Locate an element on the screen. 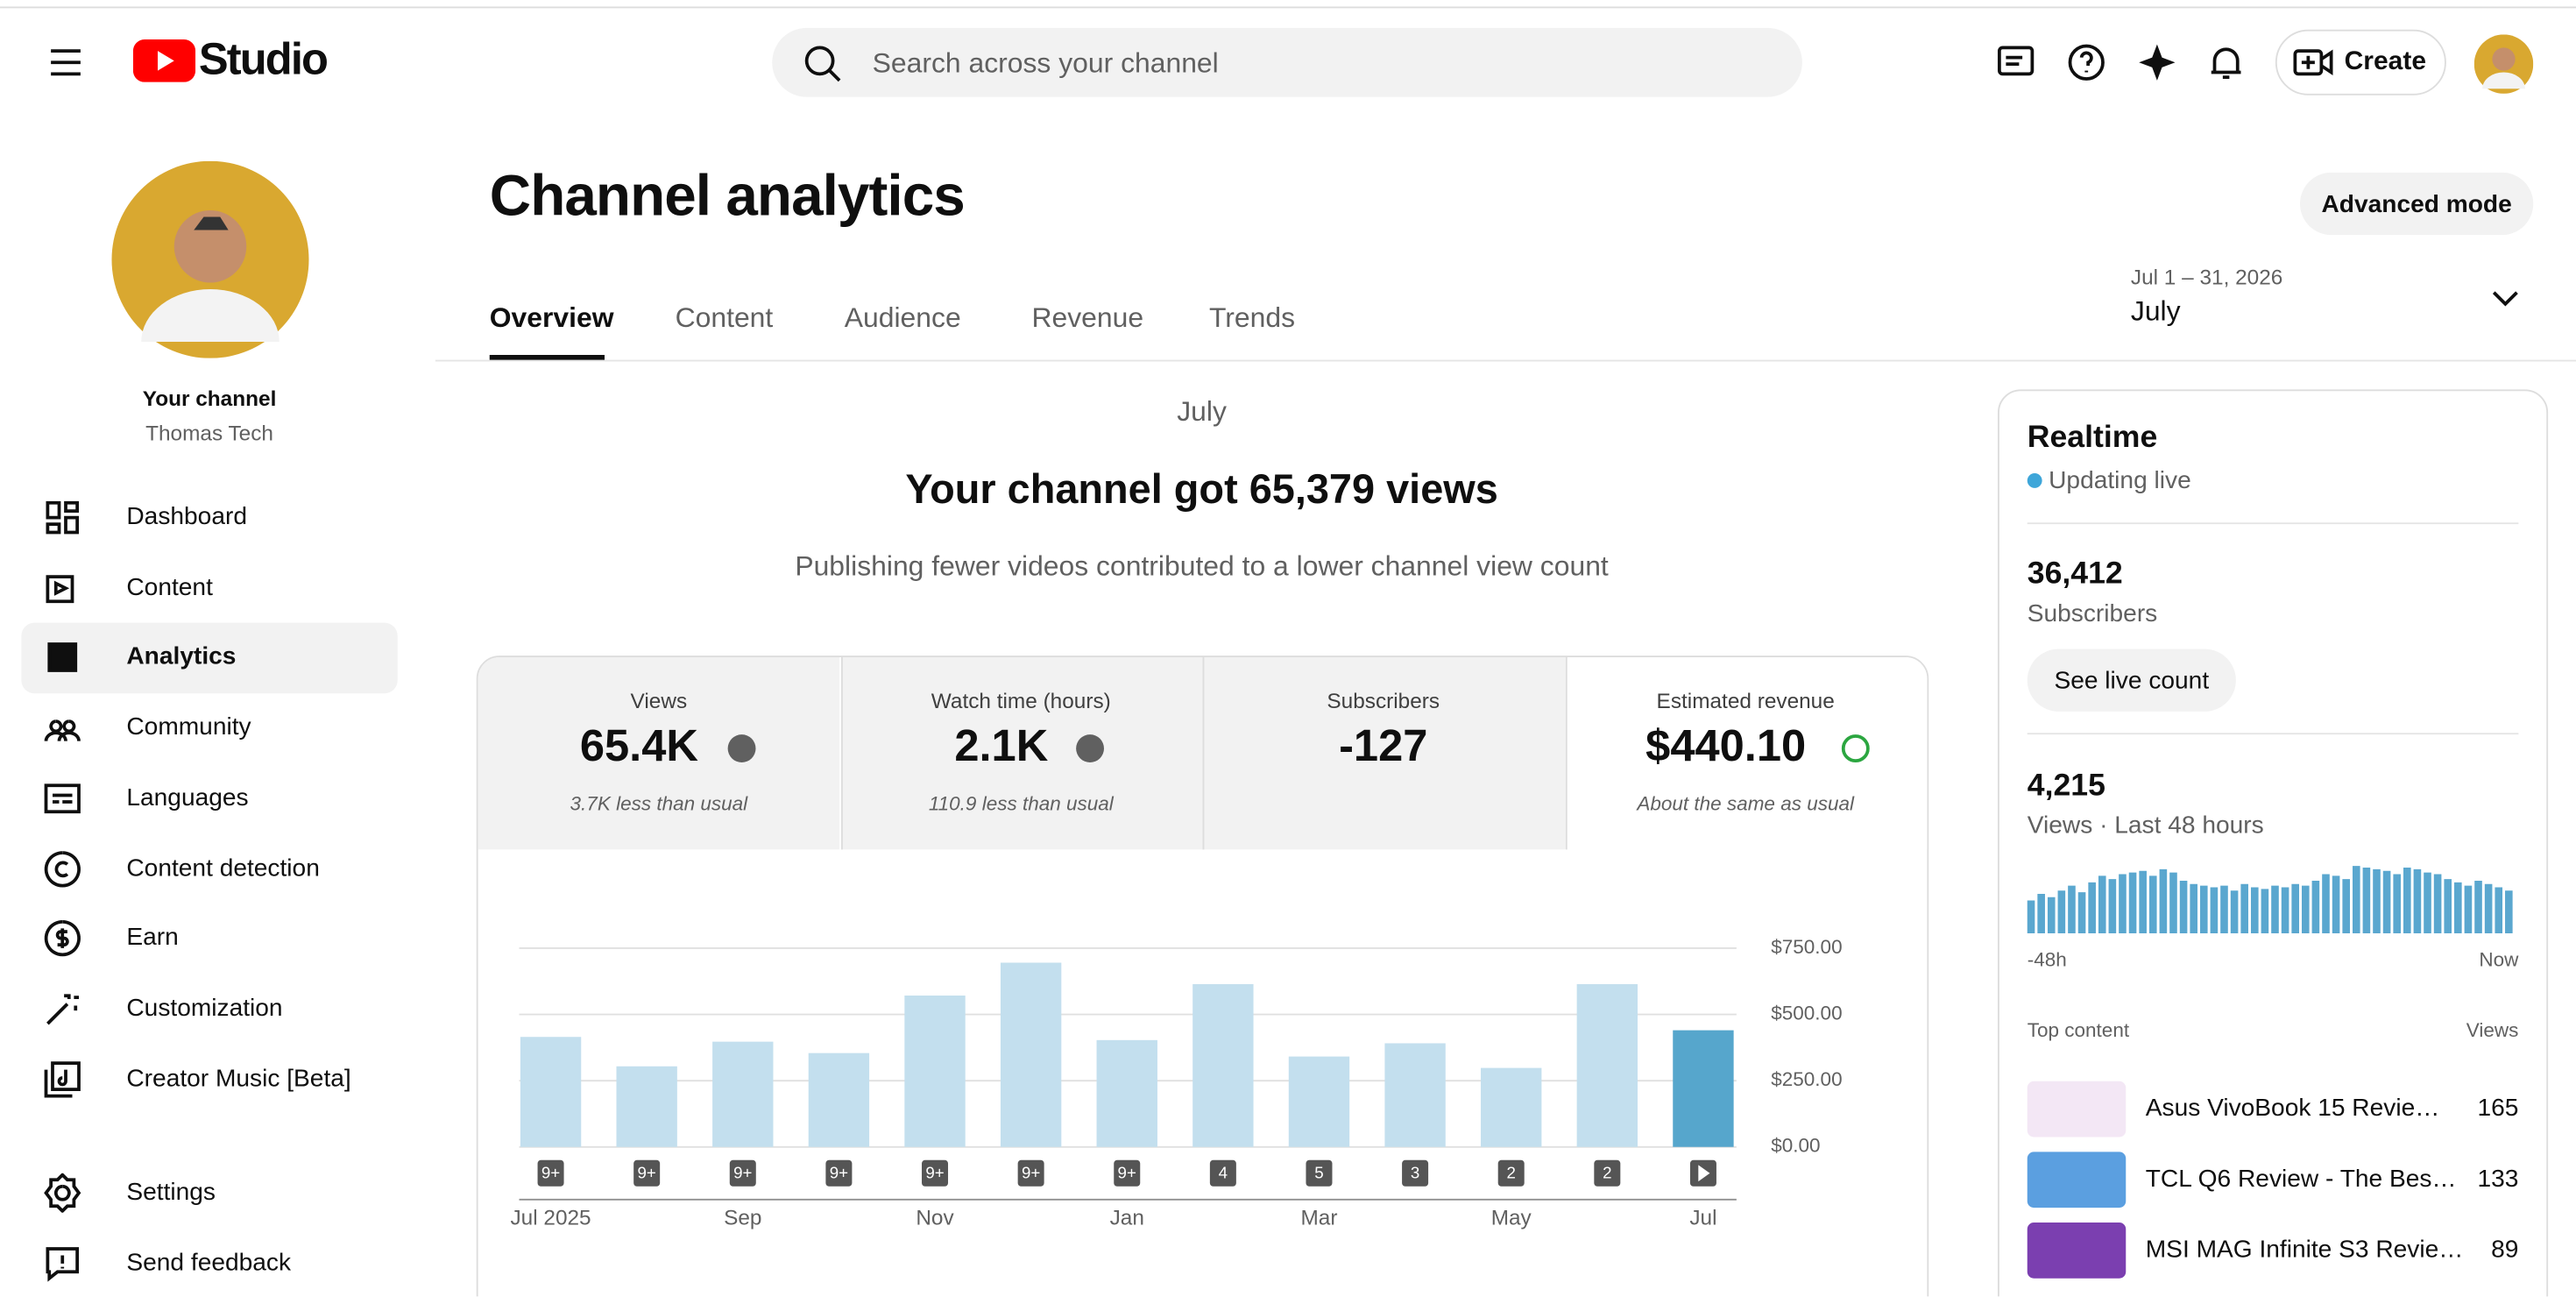 This screenshot has height=1297, width=2576. realtime-card is located at coordinates (2273, 843).